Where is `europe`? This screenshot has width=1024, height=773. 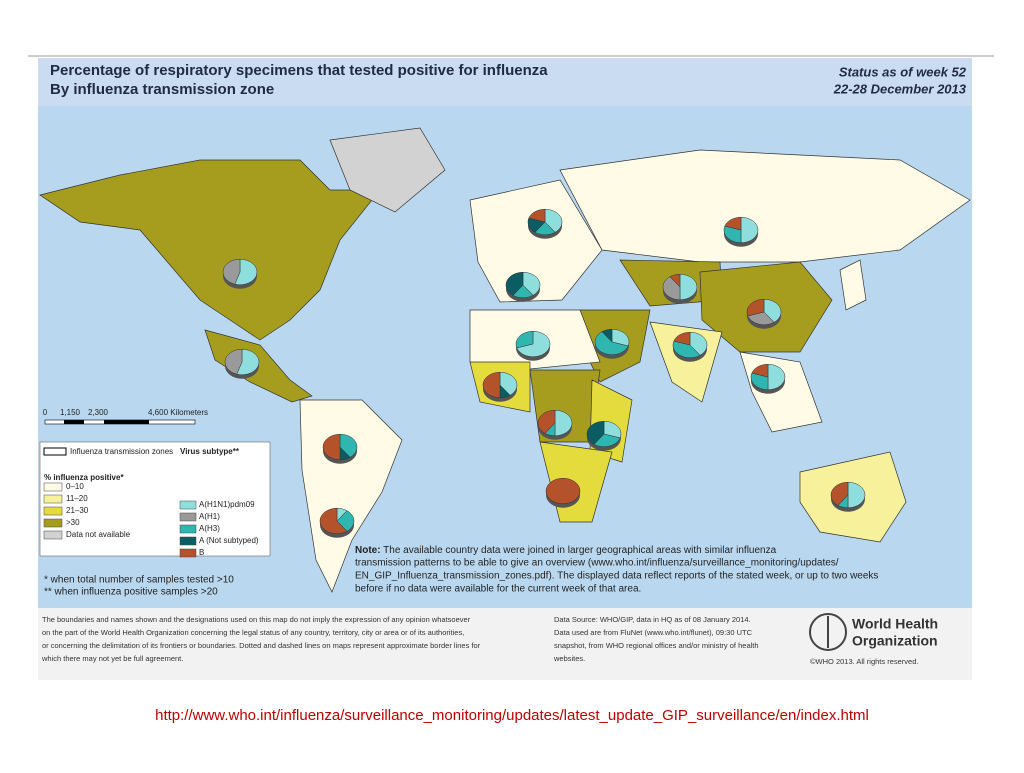 europe is located at coordinates (536, 241).